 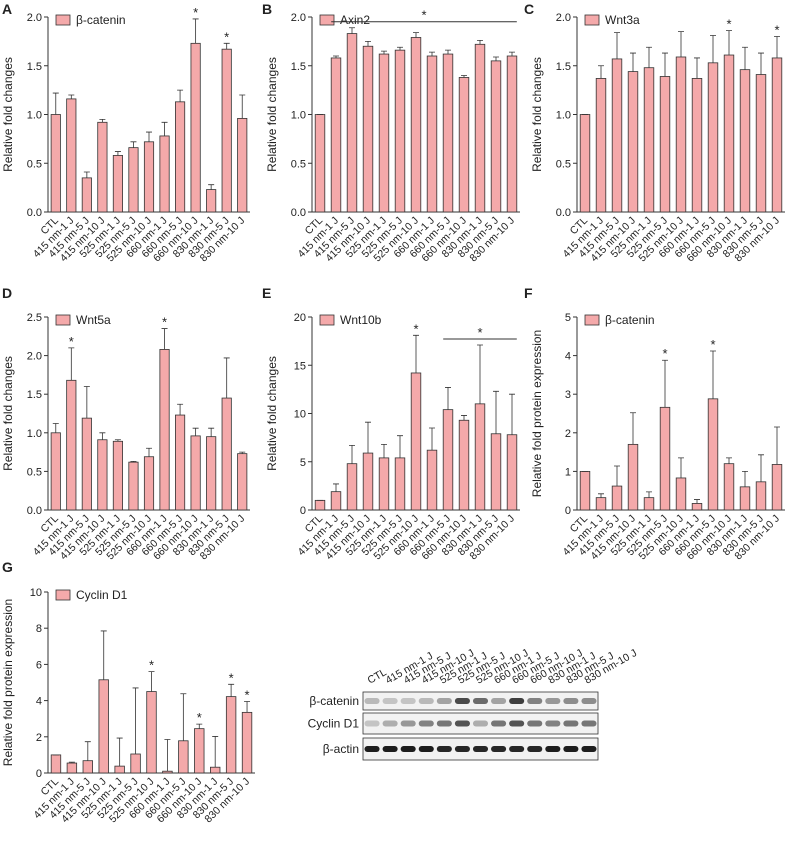 I want to click on panel-label: C, so click(x=529, y=9).